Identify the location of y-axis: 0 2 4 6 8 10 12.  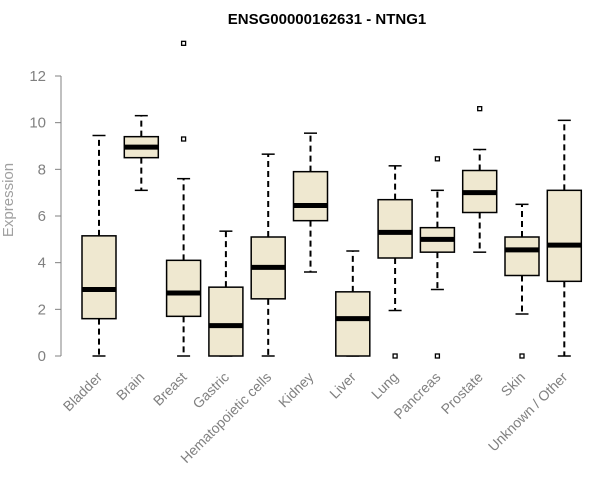
(45, 216).